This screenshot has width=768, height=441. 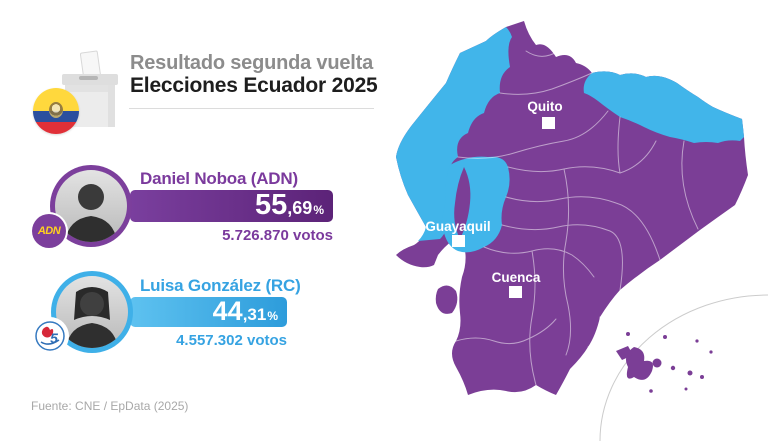 What do you see at coordinates (462, 203) in the screenshot?
I see `map-central-sliver-noboa` at bounding box center [462, 203].